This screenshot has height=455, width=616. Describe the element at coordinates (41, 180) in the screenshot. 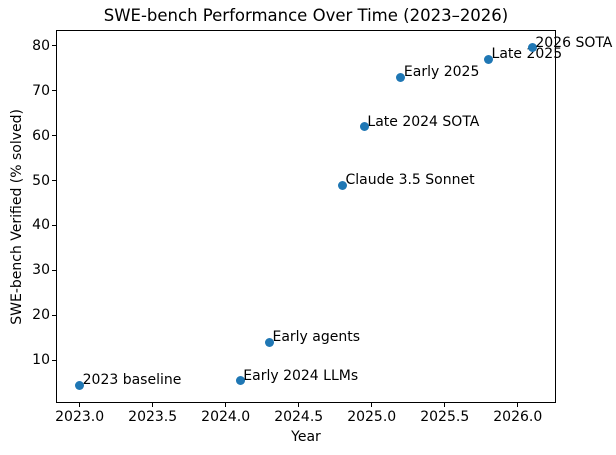

I see `y-tick-label: 50` at that location.